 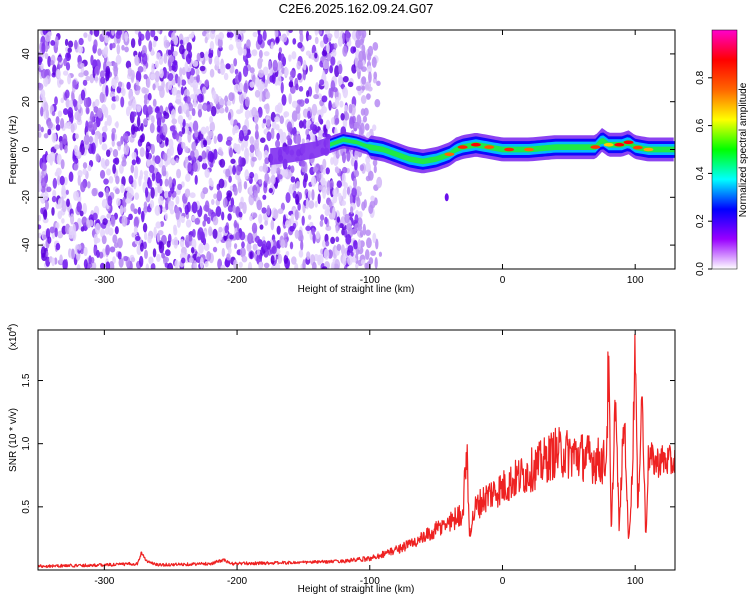 What do you see at coordinates (489, 147) in the screenshot?
I see `spectrogram-peak` at bounding box center [489, 147].